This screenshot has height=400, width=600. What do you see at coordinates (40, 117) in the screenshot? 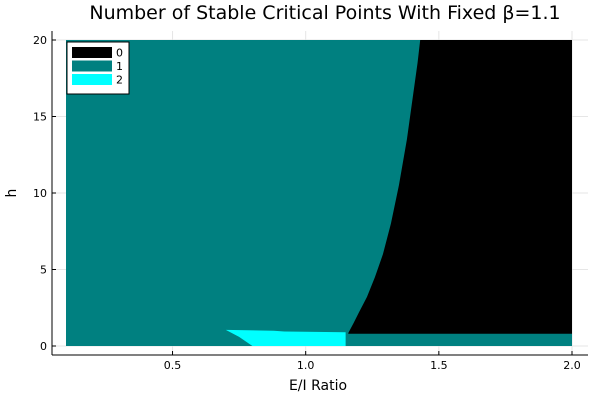
I see `y-tick-label: 15` at bounding box center [40, 117].